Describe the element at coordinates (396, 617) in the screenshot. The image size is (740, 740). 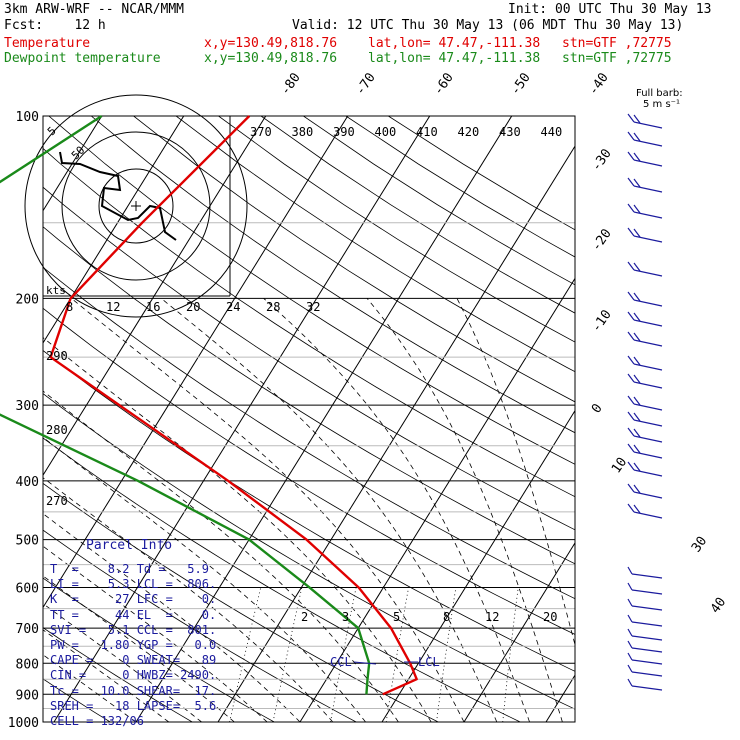
I see `mixing-ratio-label: 5` at that location.